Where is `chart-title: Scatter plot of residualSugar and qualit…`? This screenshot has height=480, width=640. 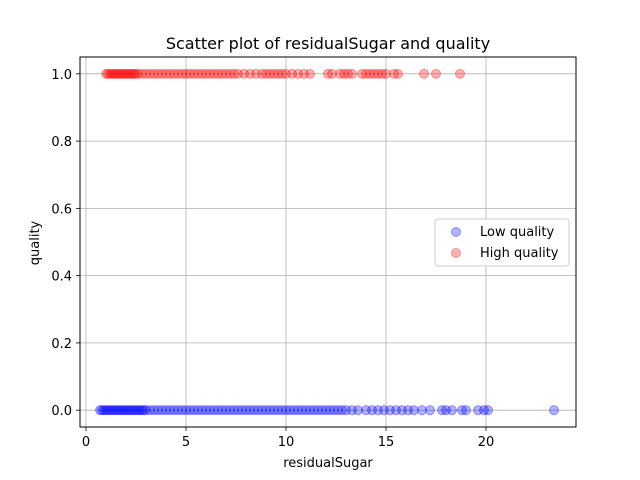 chart-title: Scatter plot of residualSugar and qualit… is located at coordinates (328, 43).